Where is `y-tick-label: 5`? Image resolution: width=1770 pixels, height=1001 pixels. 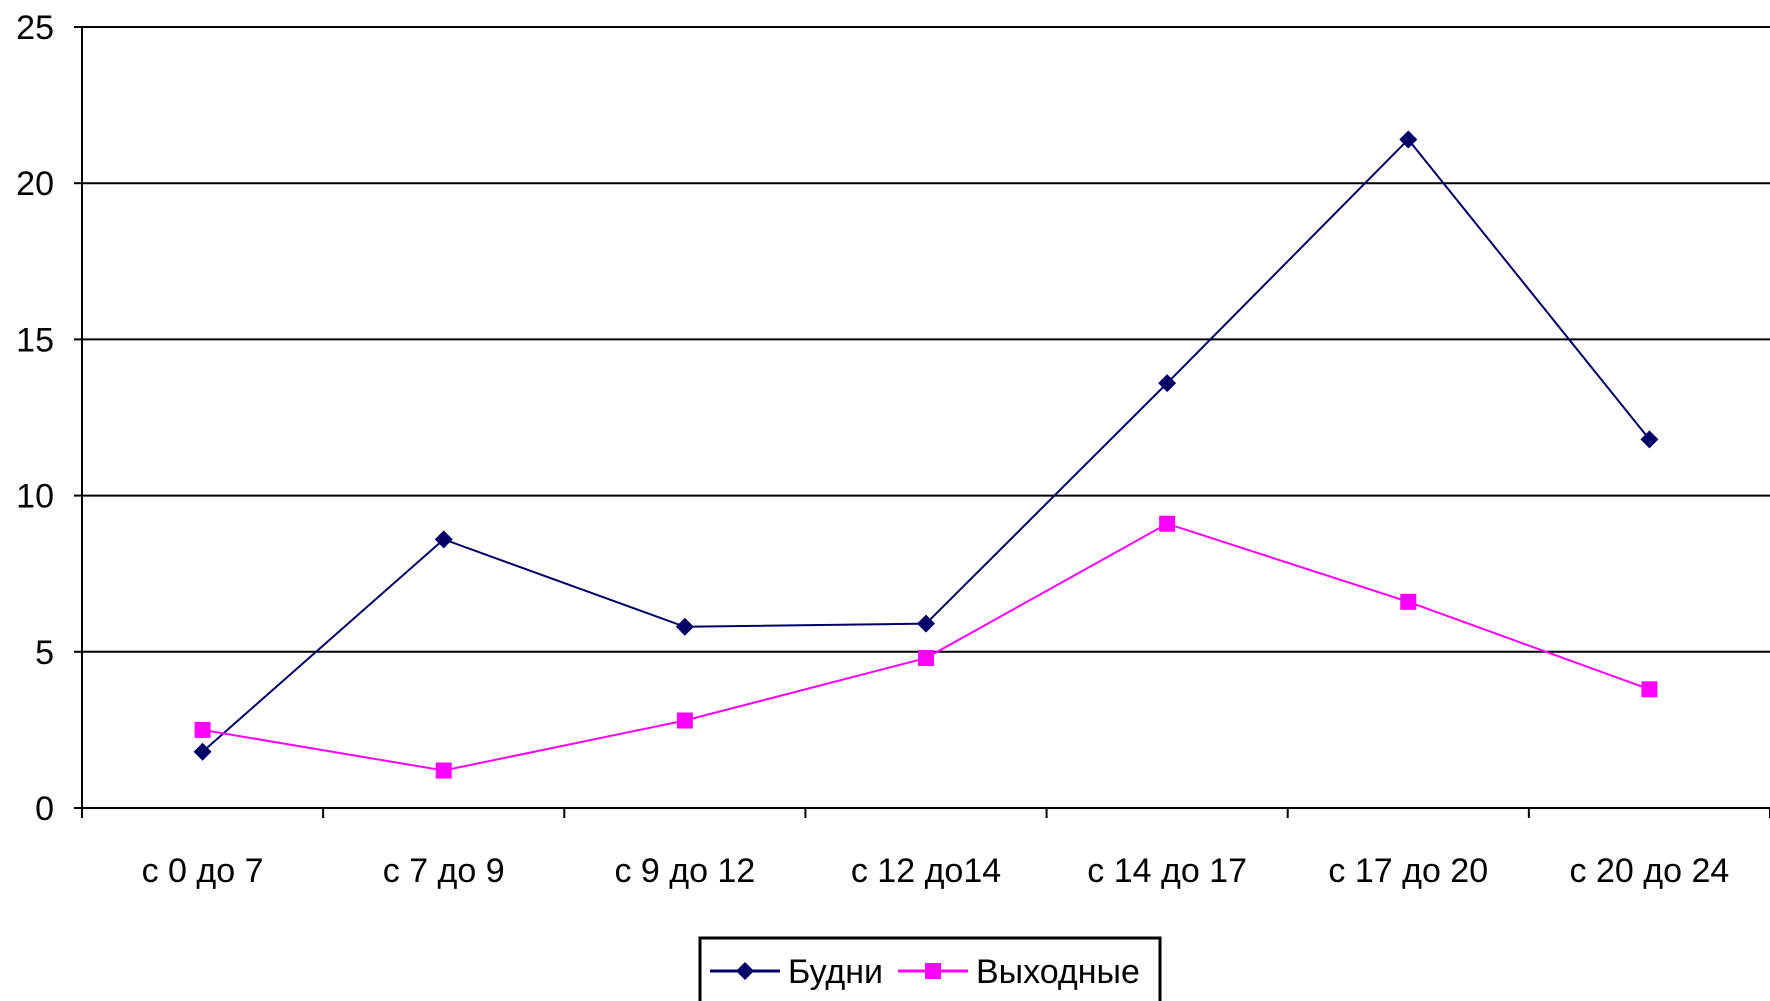 y-tick-label: 5 is located at coordinates (44, 653).